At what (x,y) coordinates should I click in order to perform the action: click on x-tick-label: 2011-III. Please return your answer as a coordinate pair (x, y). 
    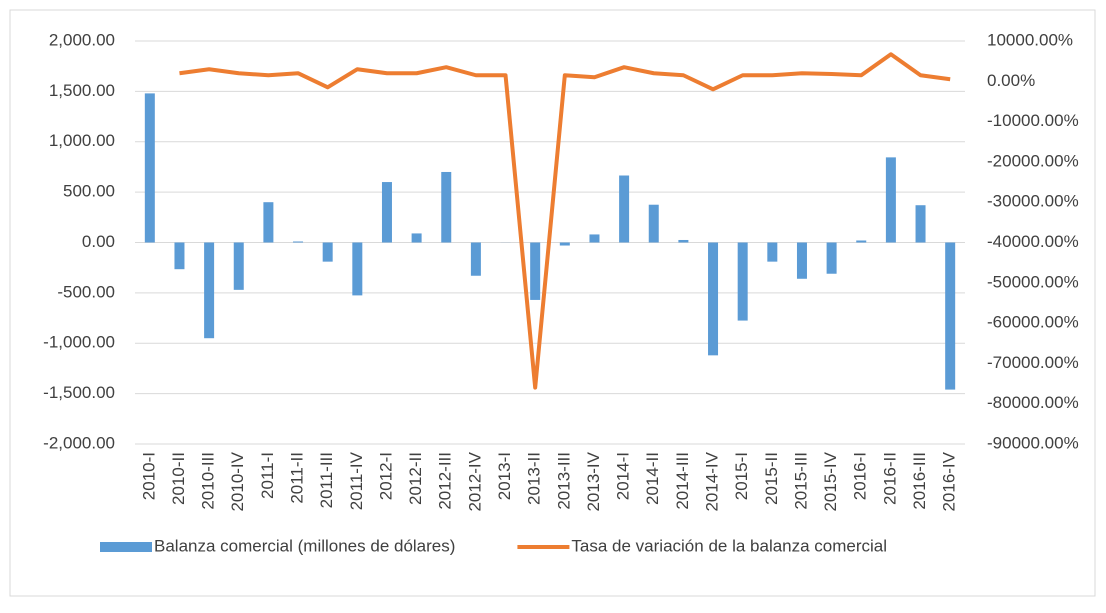
    Looking at the image, I should click on (326, 480).